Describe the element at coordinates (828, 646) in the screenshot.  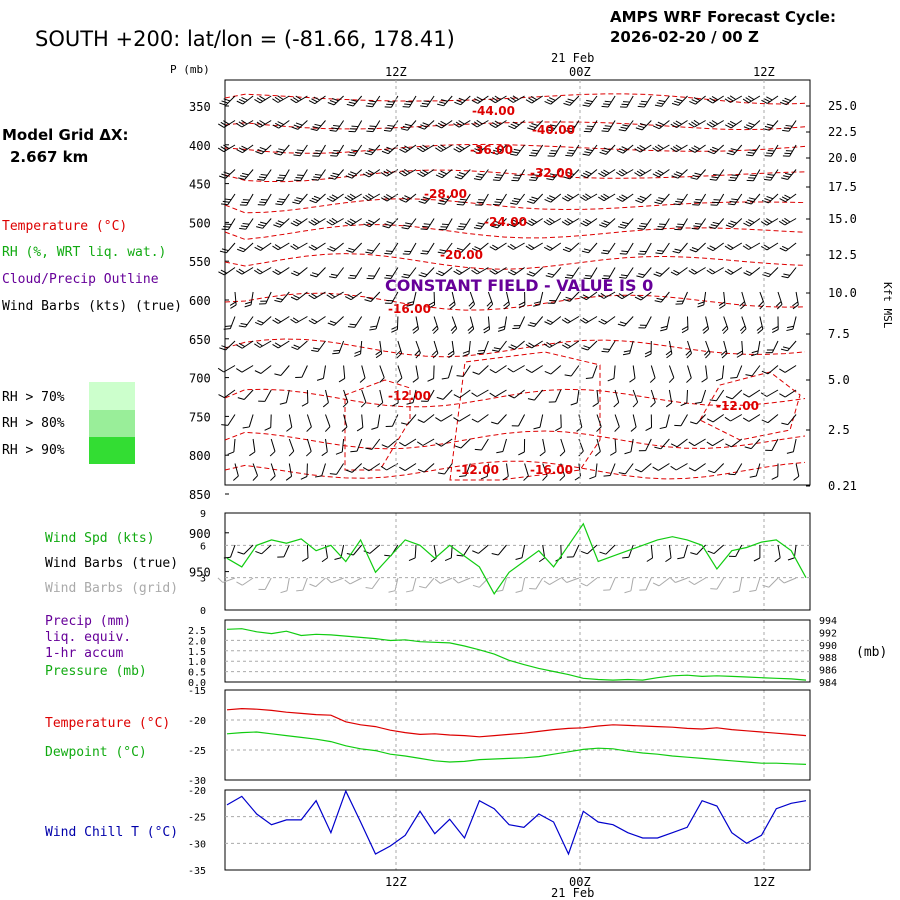
I see `panel-tick-label-right: 990` at that location.